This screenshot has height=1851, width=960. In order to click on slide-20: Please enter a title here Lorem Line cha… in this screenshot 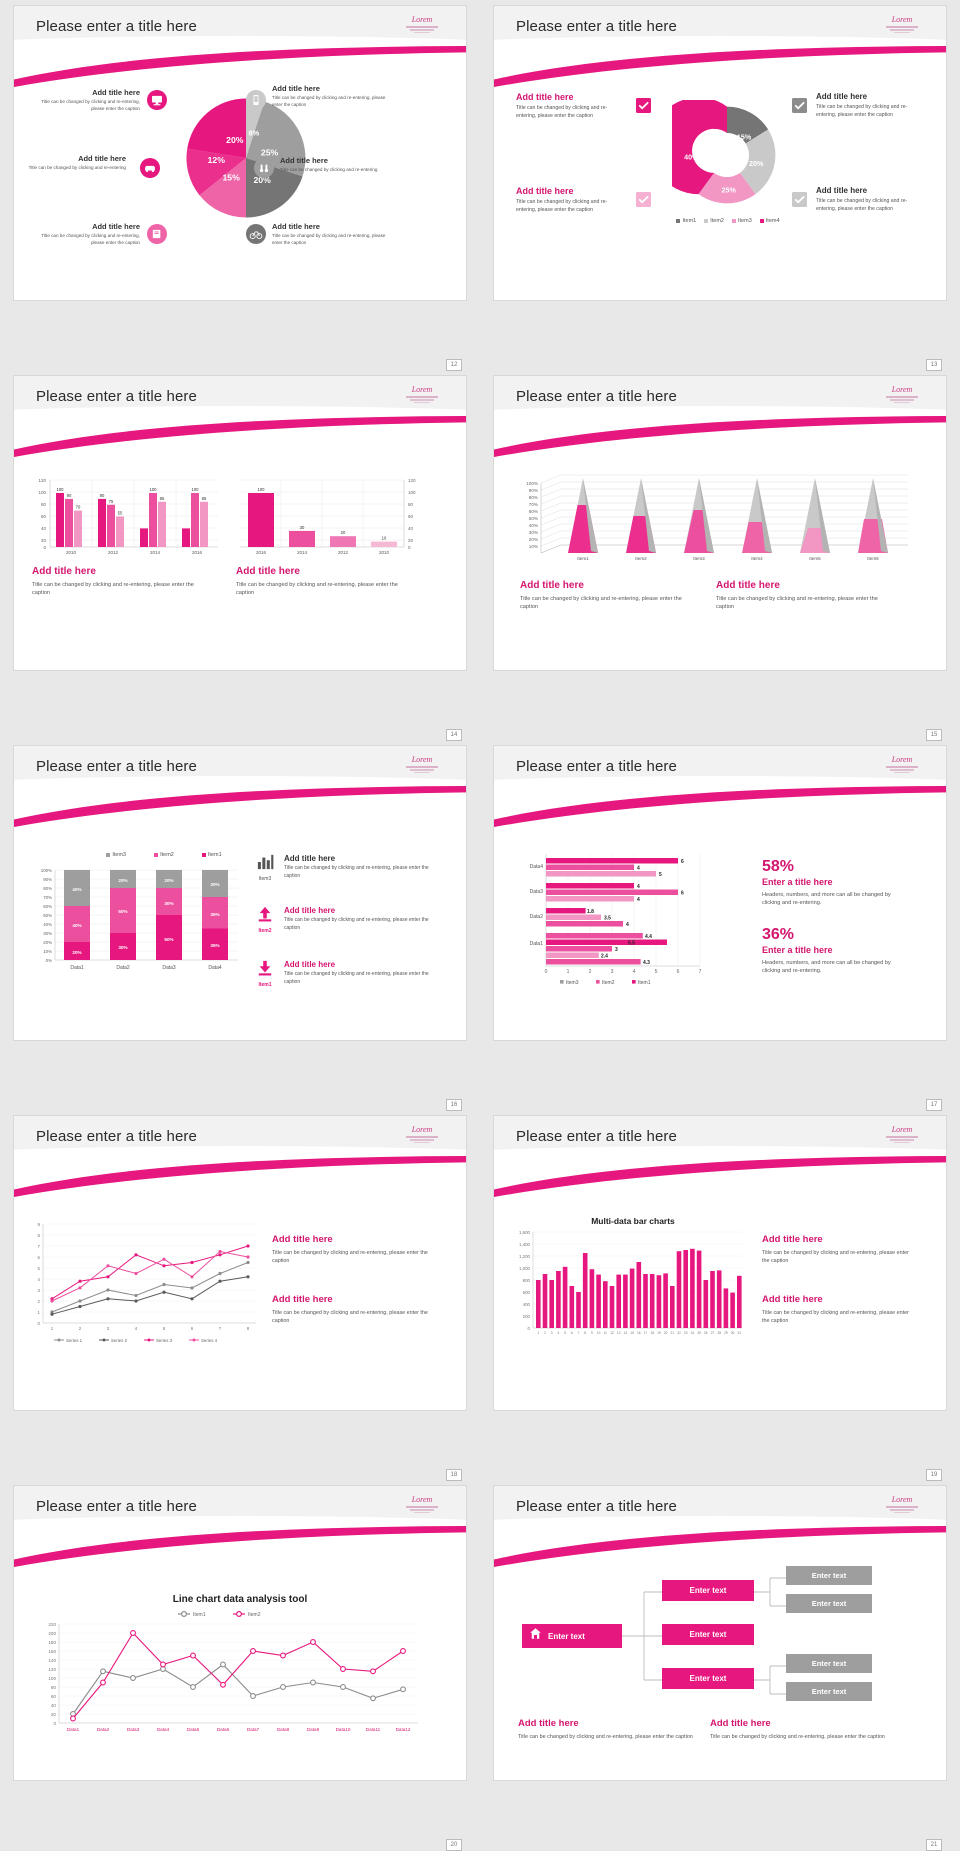, I will do `click(240, 1633)`.